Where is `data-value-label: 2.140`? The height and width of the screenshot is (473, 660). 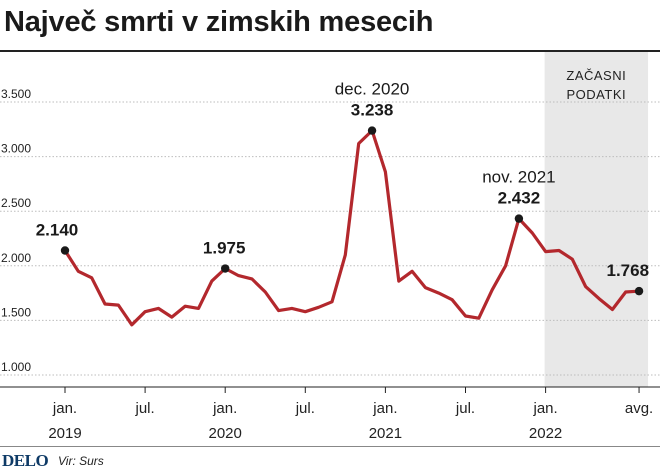
data-value-label: 2.140 is located at coordinates (57, 230).